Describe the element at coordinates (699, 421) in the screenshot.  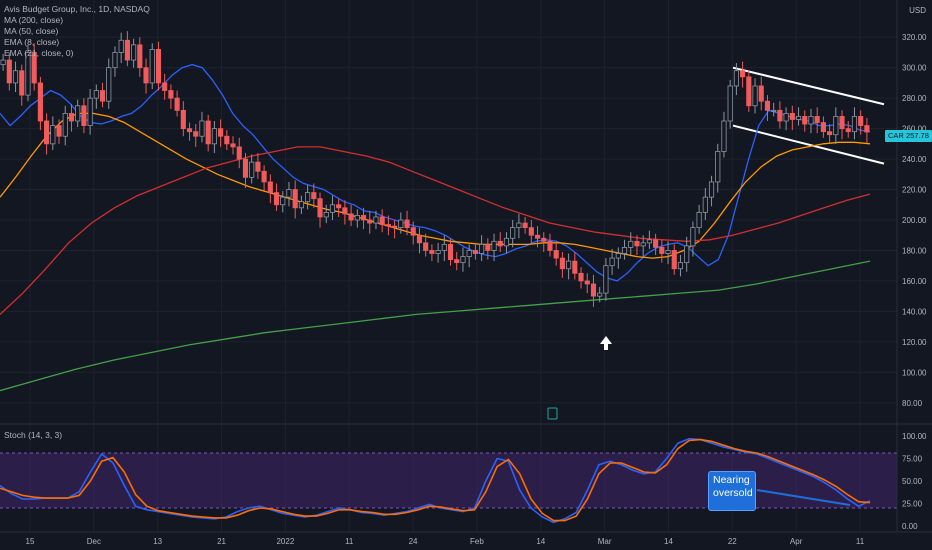
I see `chart-annotations` at that location.